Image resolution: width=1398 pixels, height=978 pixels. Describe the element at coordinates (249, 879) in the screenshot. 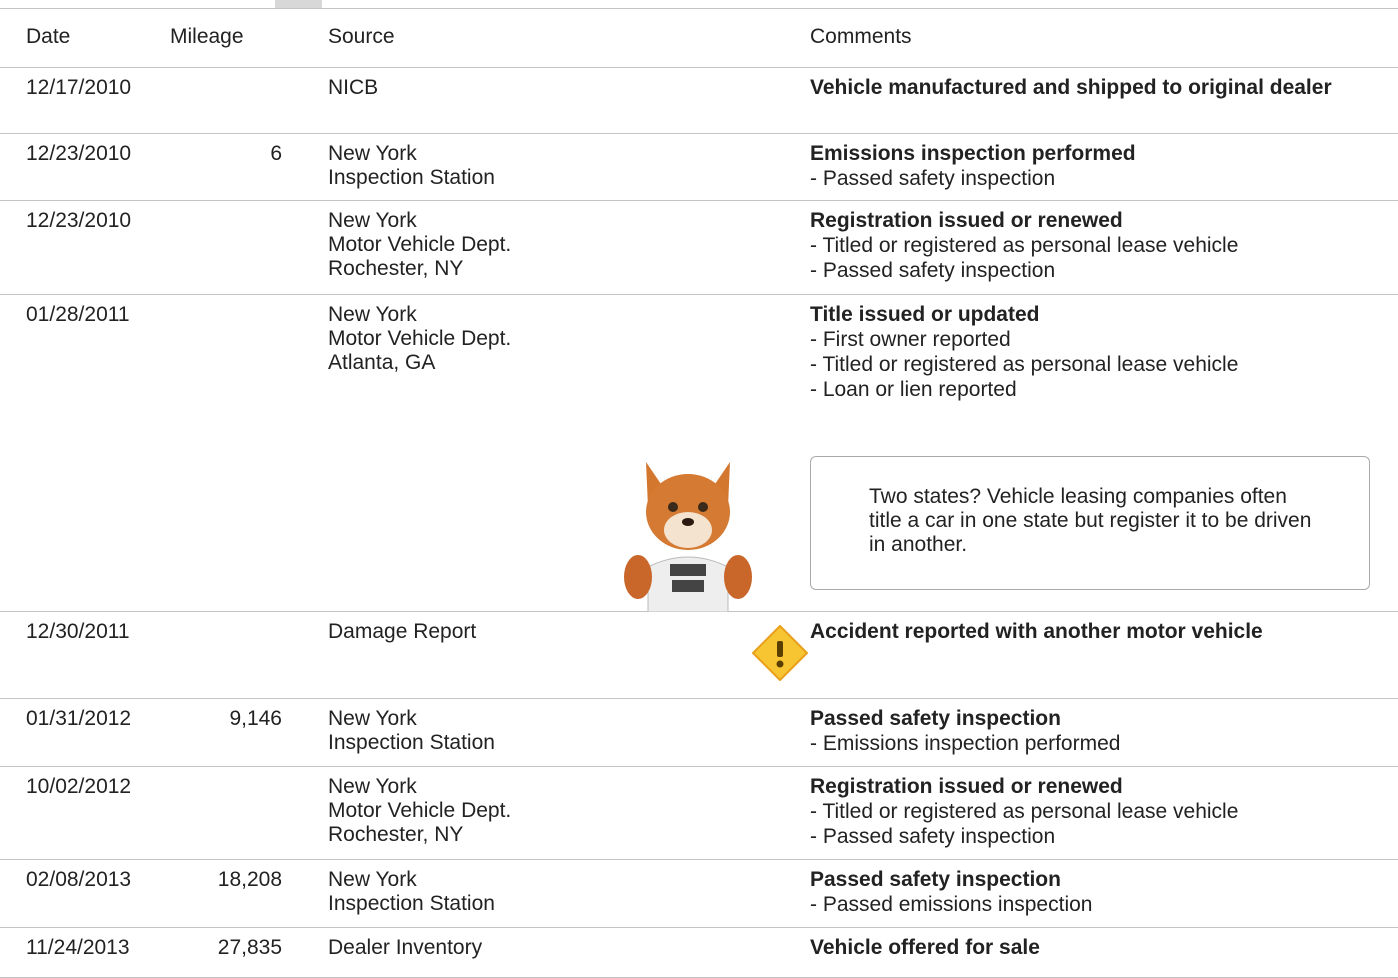

I see `mileage: 18,208` at that location.